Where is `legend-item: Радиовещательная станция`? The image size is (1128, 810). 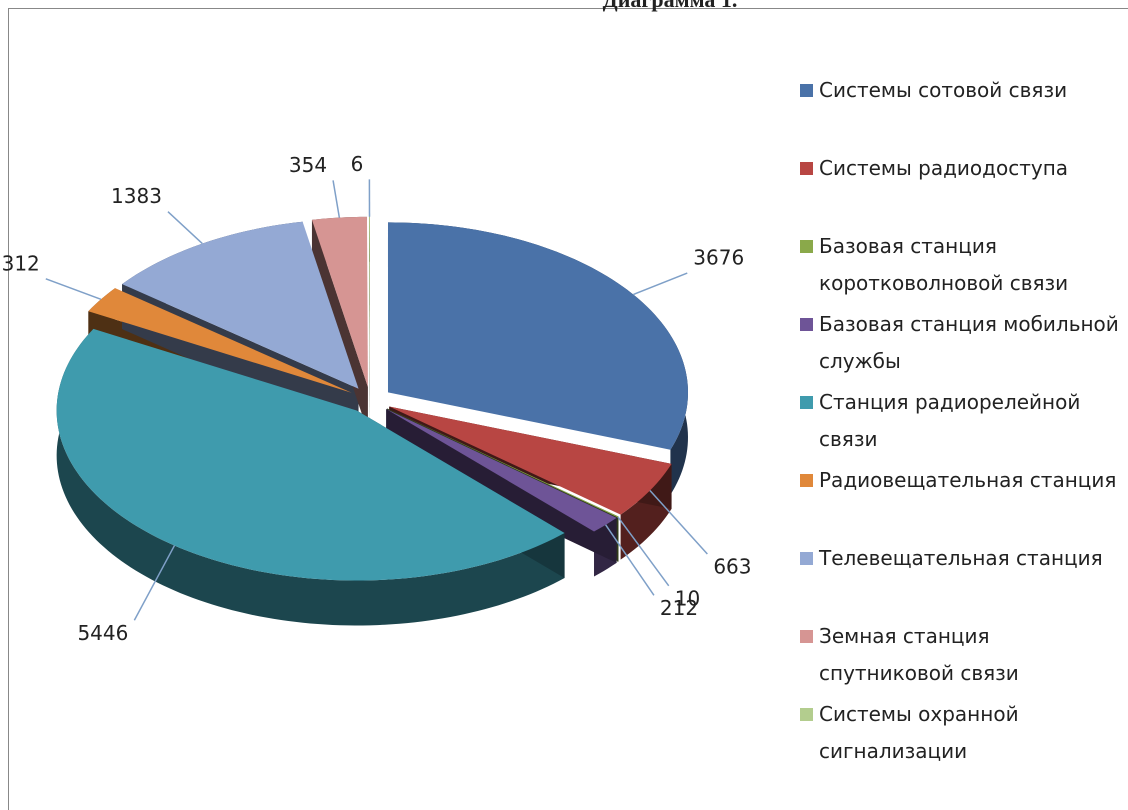
legend-item: Радиовещательная станция is located at coordinates (960, 501).